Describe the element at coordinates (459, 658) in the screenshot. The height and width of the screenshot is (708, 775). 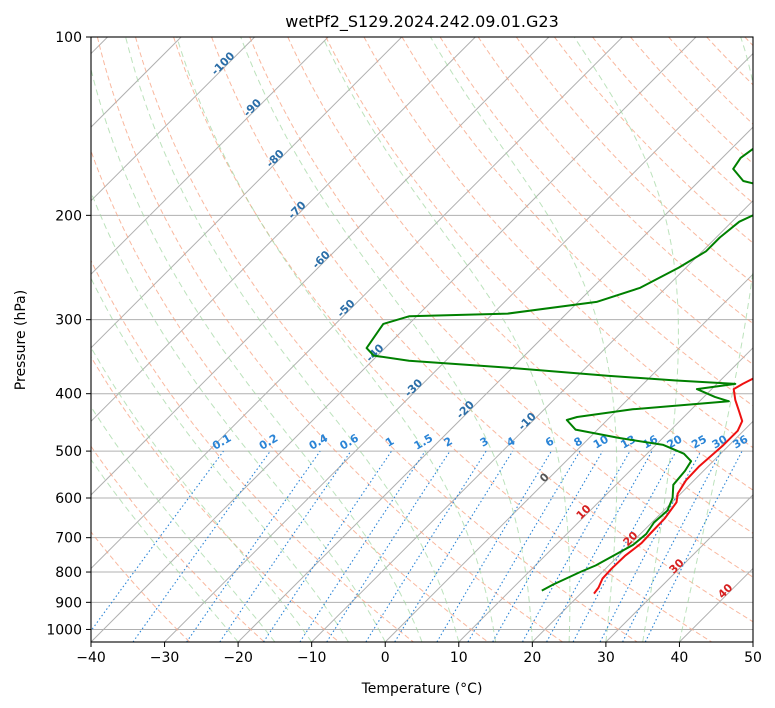
I see `x-tick-label: 10` at that location.